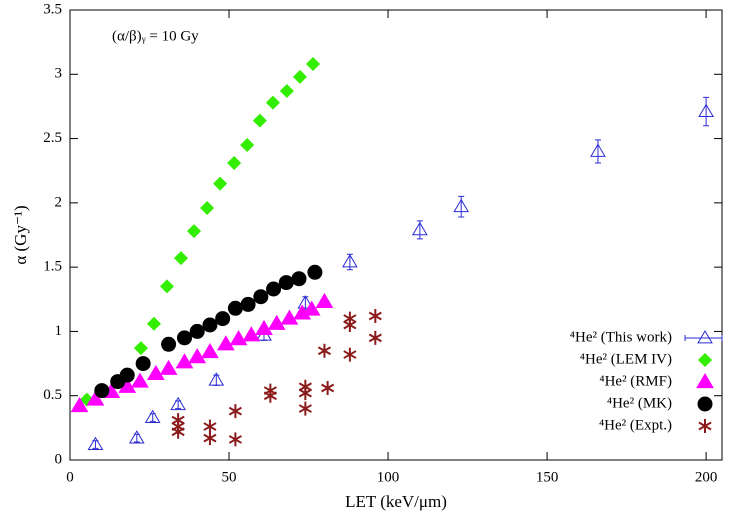 This screenshot has height=518, width=738. Describe the element at coordinates (639, 403) in the screenshot. I see `legend-label: ⁴He² (MK)` at that location.